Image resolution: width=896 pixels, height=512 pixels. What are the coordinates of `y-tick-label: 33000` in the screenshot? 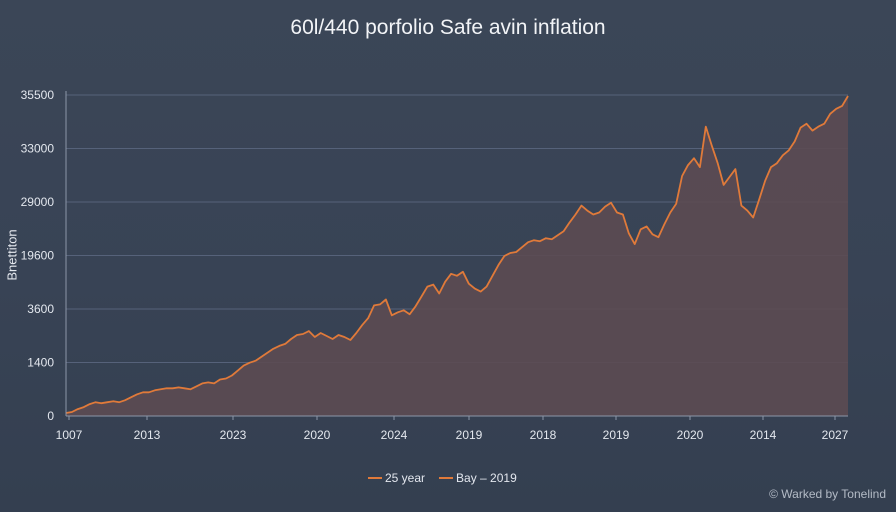 It's located at (38, 149).